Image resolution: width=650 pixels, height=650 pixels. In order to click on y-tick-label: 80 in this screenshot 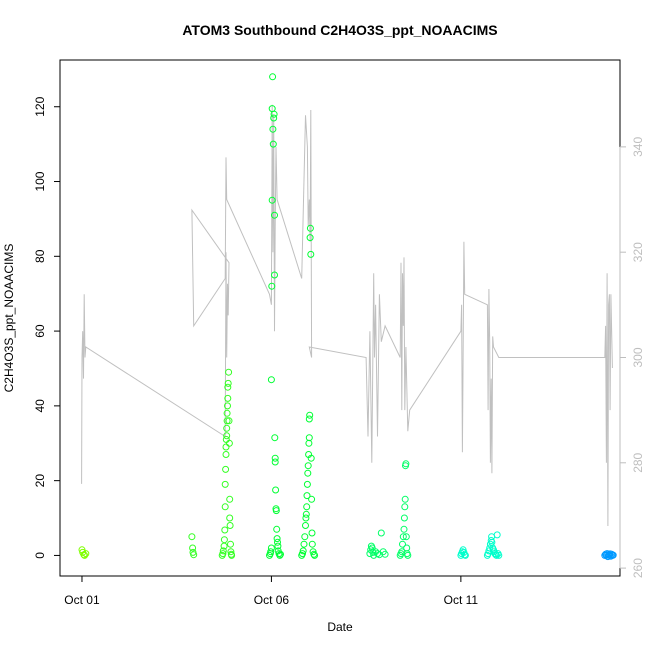, I will do `click(40, 256)`.